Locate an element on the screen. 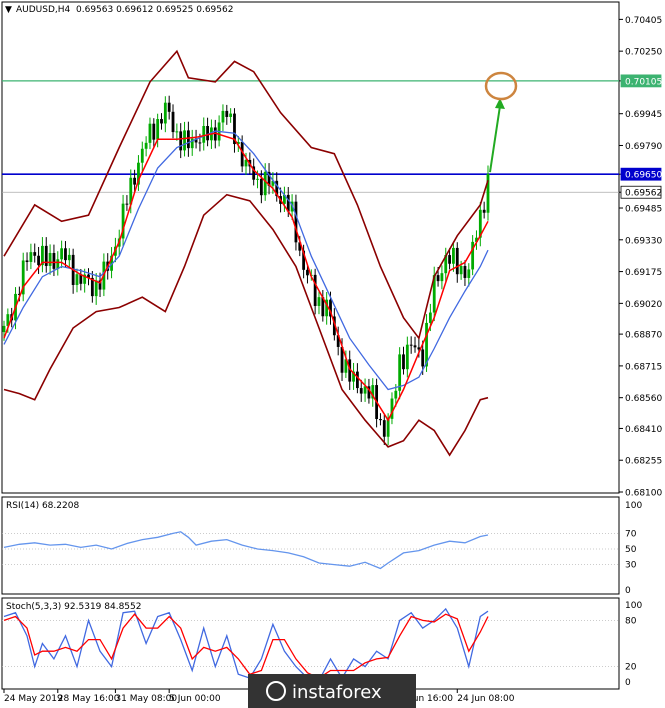 The image size is (665, 708). y-tick-label: 0.70405 is located at coordinates (643, 21).